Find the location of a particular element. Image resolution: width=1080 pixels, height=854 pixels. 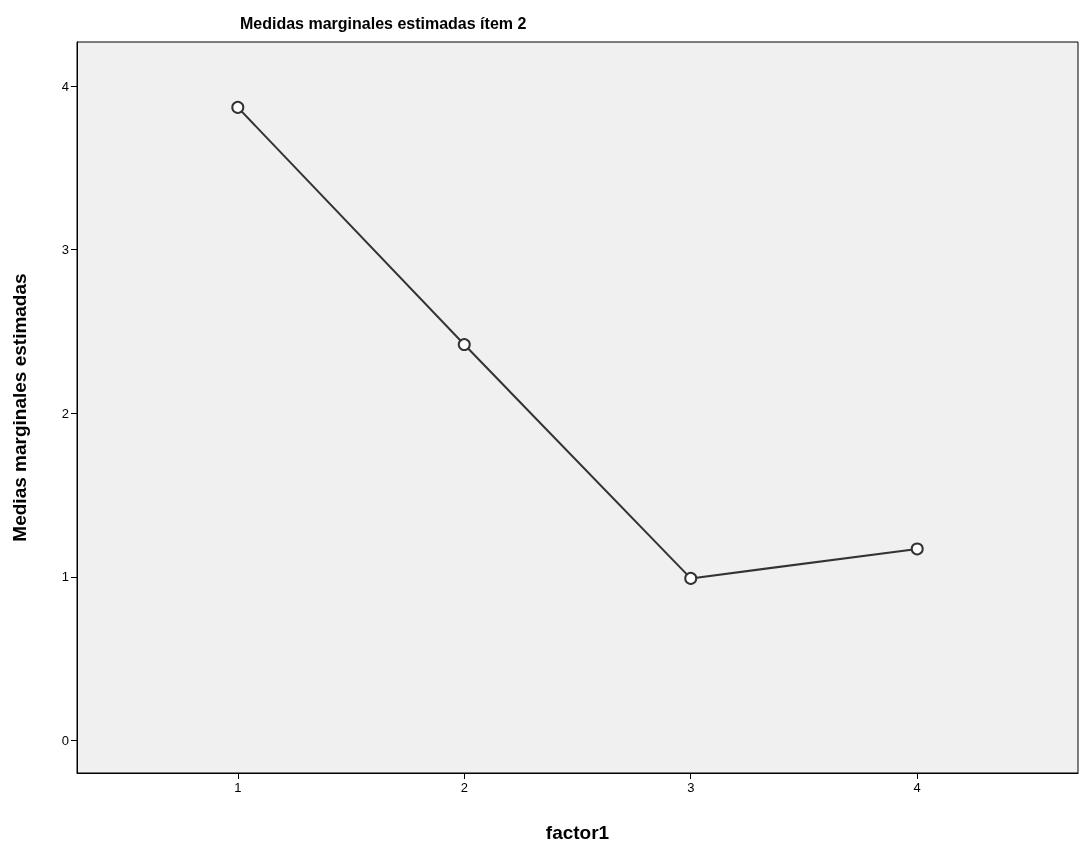

y-tick-label: 0 is located at coordinates (65, 740).